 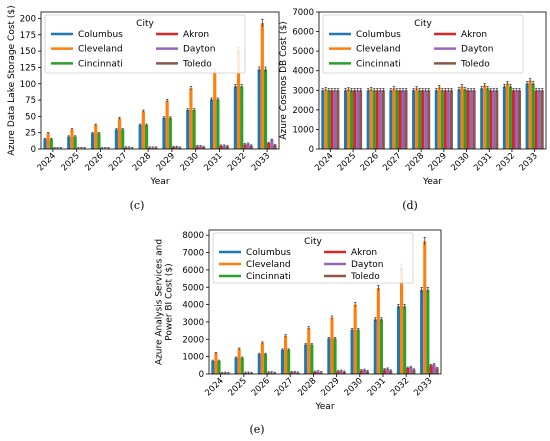 I want to click on x-tick-label: 2033, so click(x=528, y=162).